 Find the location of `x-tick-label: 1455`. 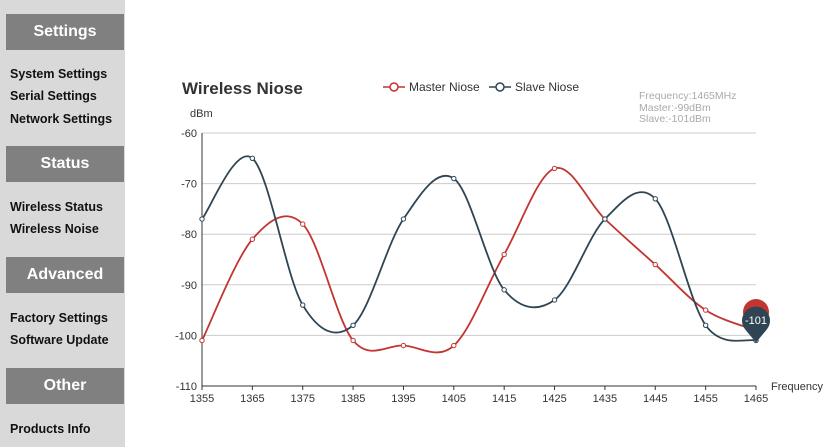

x-tick-label: 1455 is located at coordinates (705, 399).